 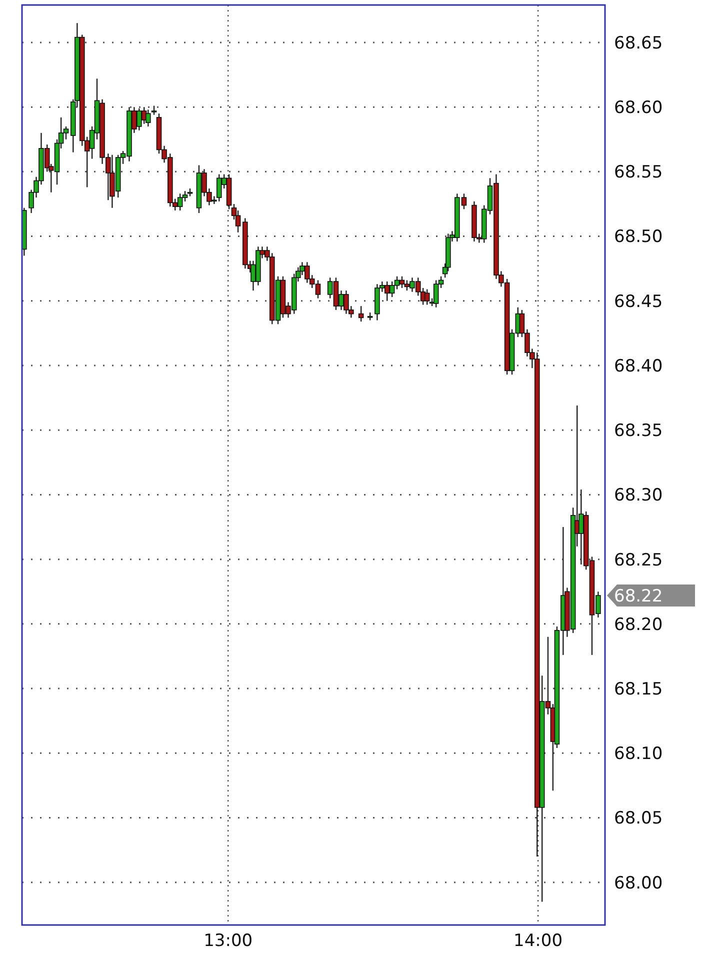 What do you see at coordinates (638, 237) in the screenshot?
I see `y-tick-label: 68.50` at bounding box center [638, 237].